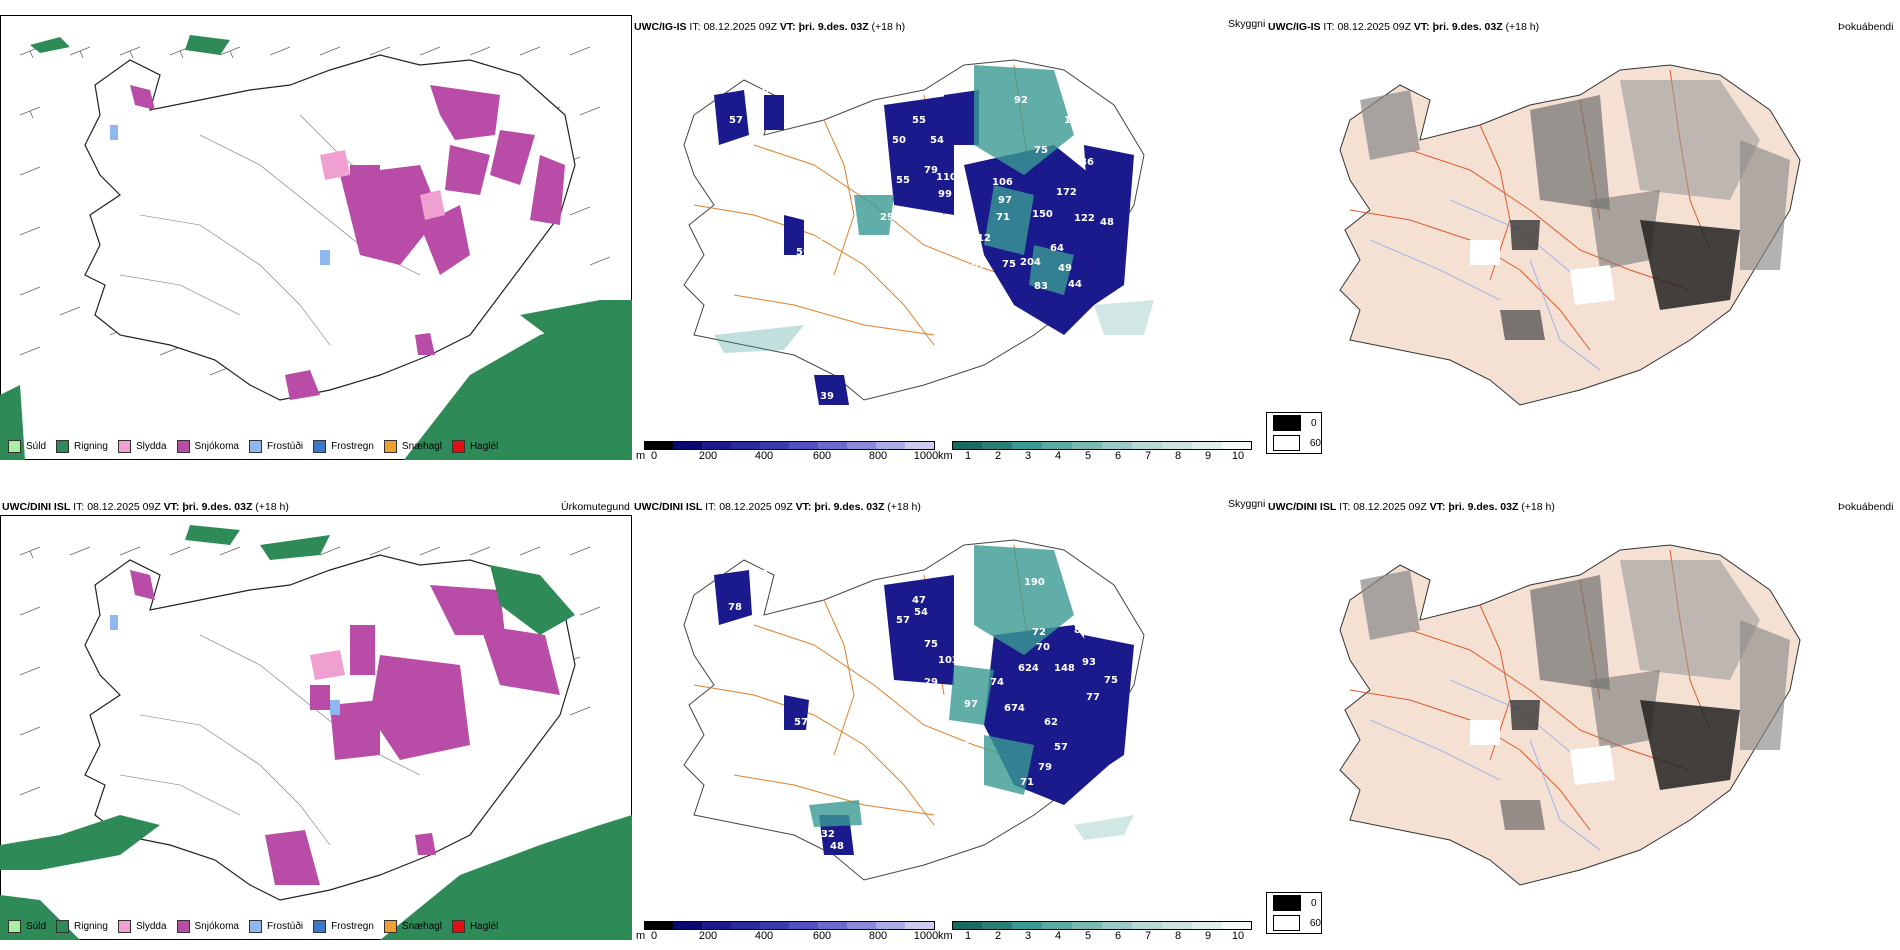 This screenshot has width=1900, height=950. What do you see at coordinates (1148, 936) in the screenshot?
I see `scale-tick: 7` at bounding box center [1148, 936].